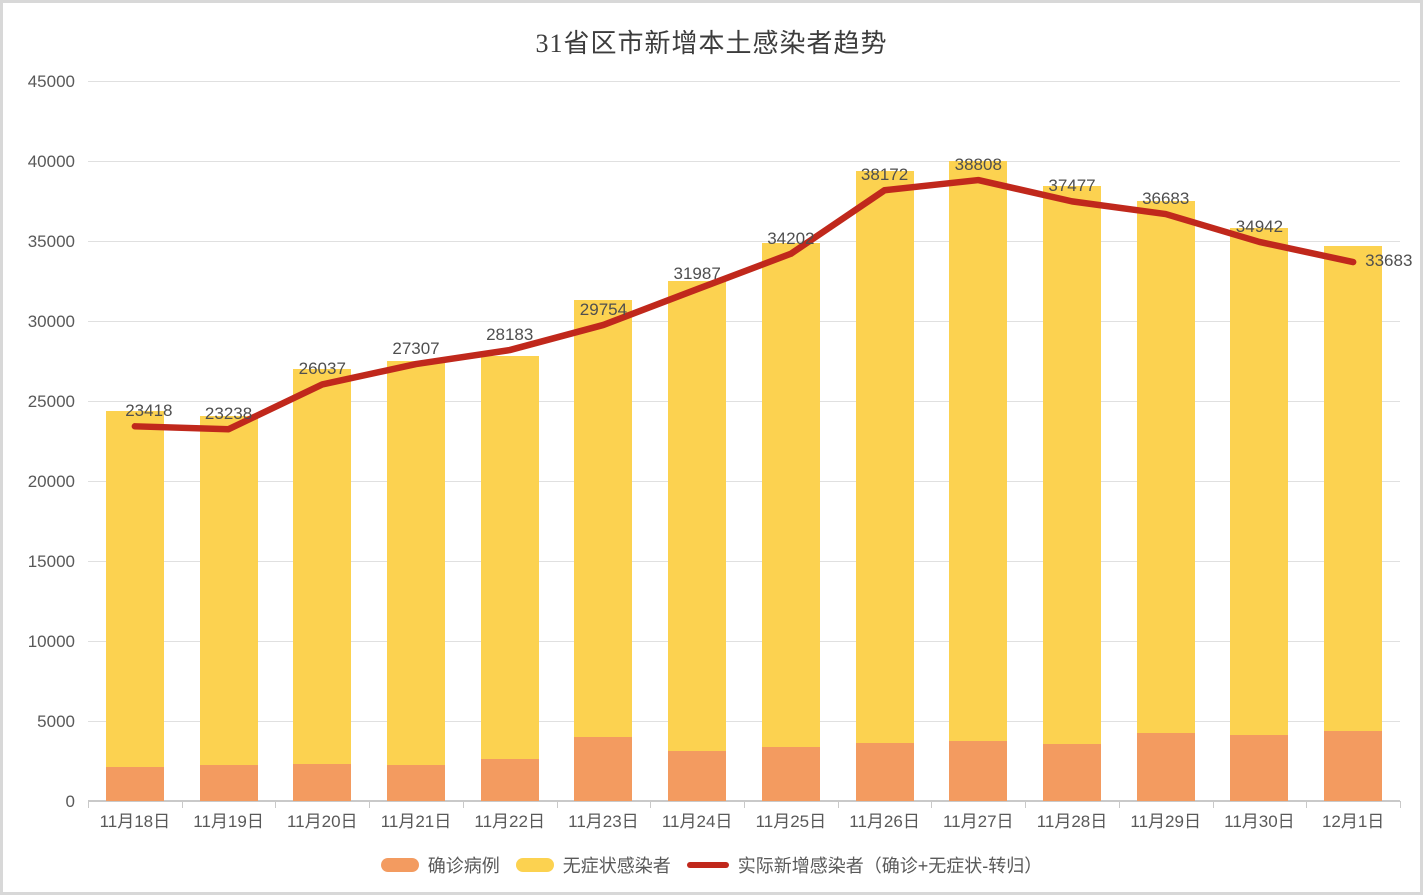 This screenshot has width=1423, height=895. Describe the element at coordinates (51, 481) in the screenshot. I see `y-axis-label: 20000` at that location.